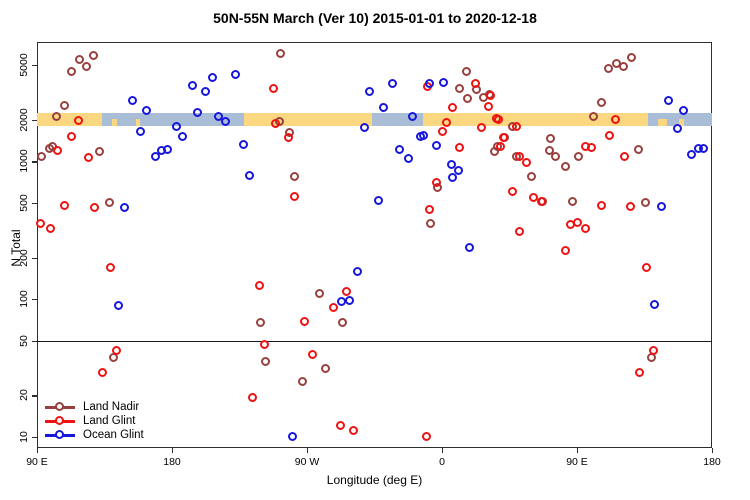 The width and height of the screenshot is (750, 500). What do you see at coordinates (307, 462) in the screenshot?
I see `x-tick-label: 90 W` at bounding box center [307, 462].